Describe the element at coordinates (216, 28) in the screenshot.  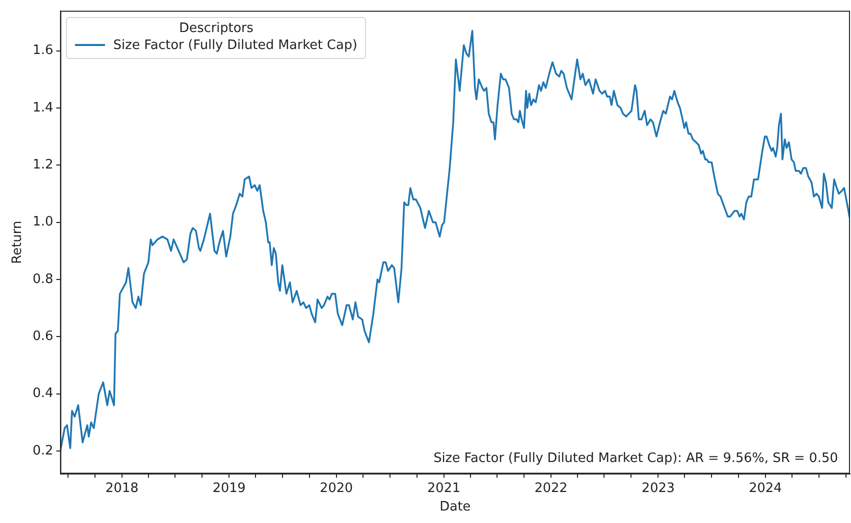
I see `legend-title: Descriptors` at that location.